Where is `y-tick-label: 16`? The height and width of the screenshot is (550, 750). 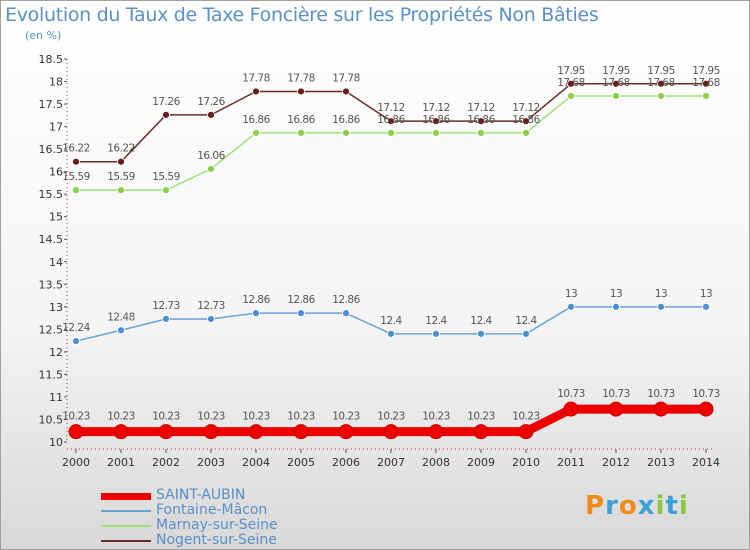
y-tick-label: 16 is located at coordinates (56, 172).